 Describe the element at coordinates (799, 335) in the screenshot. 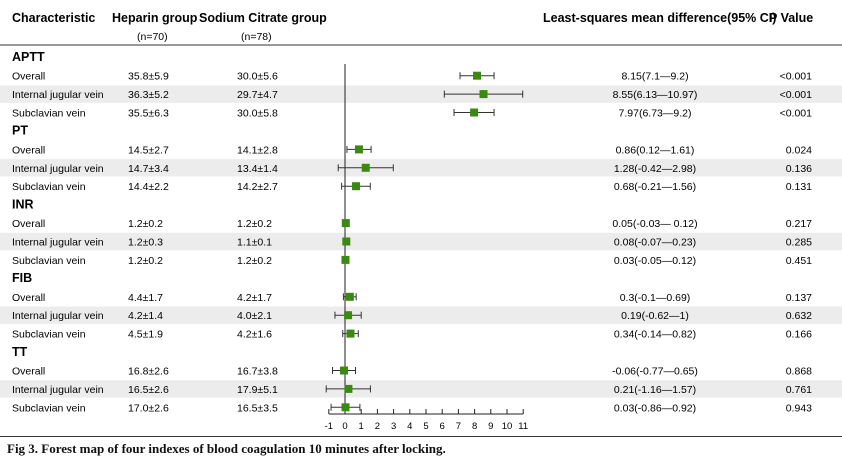

I see `p-value: 0.166` at that location.